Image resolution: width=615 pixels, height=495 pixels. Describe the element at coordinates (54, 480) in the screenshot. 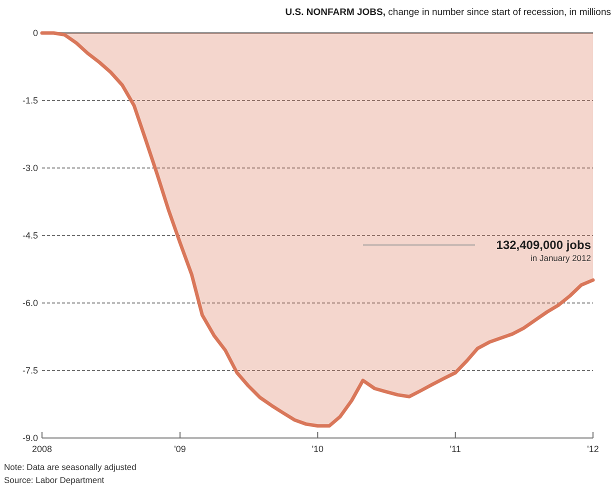

I see `source-note: Source: Labor Department` at that location.